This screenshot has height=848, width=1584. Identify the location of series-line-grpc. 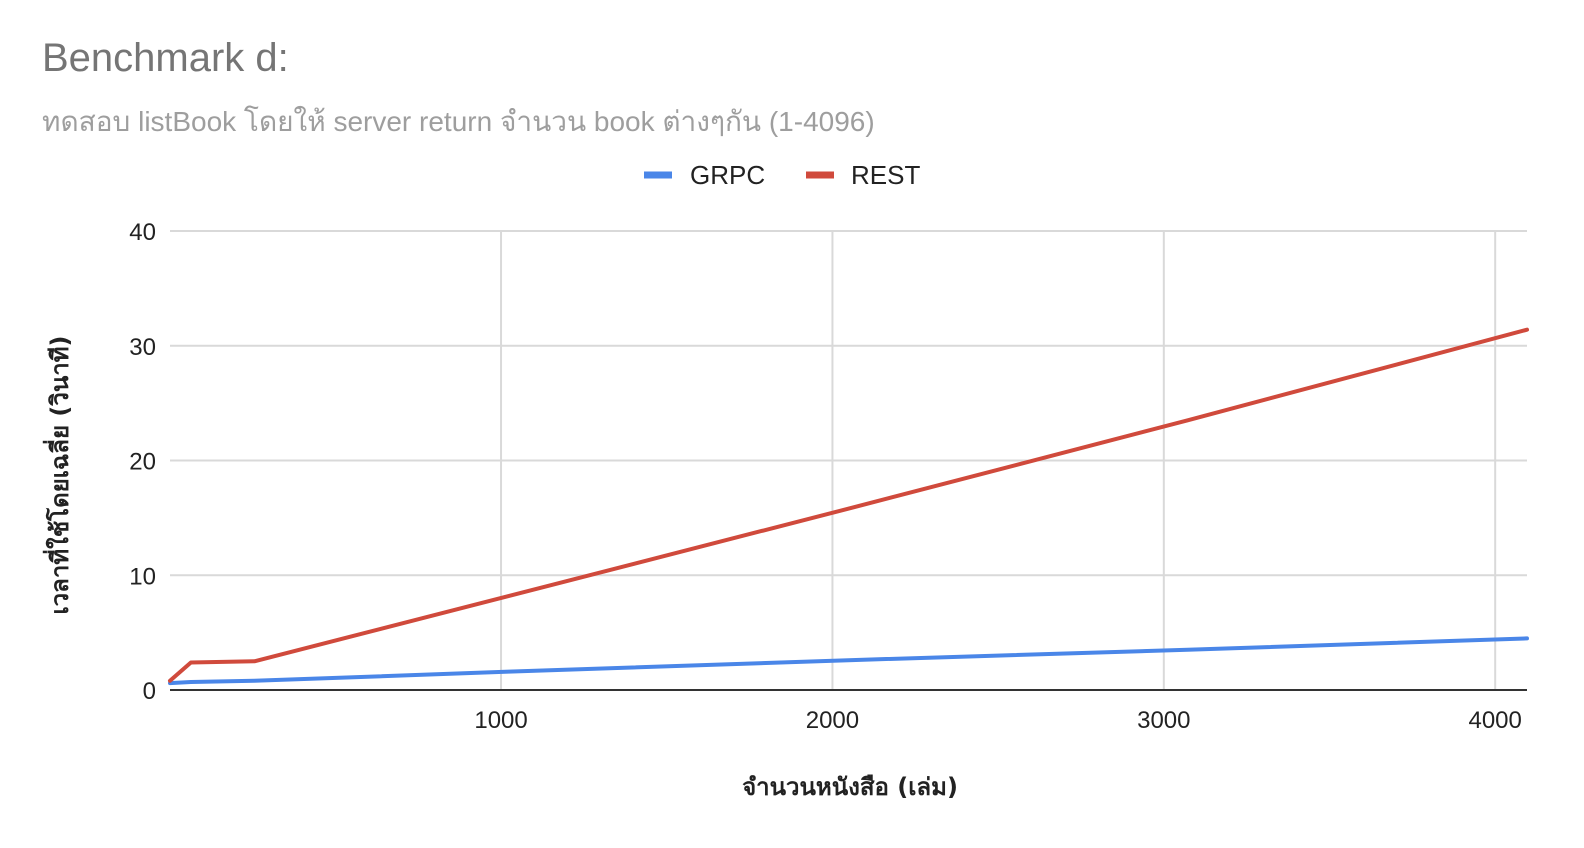
(848, 661).